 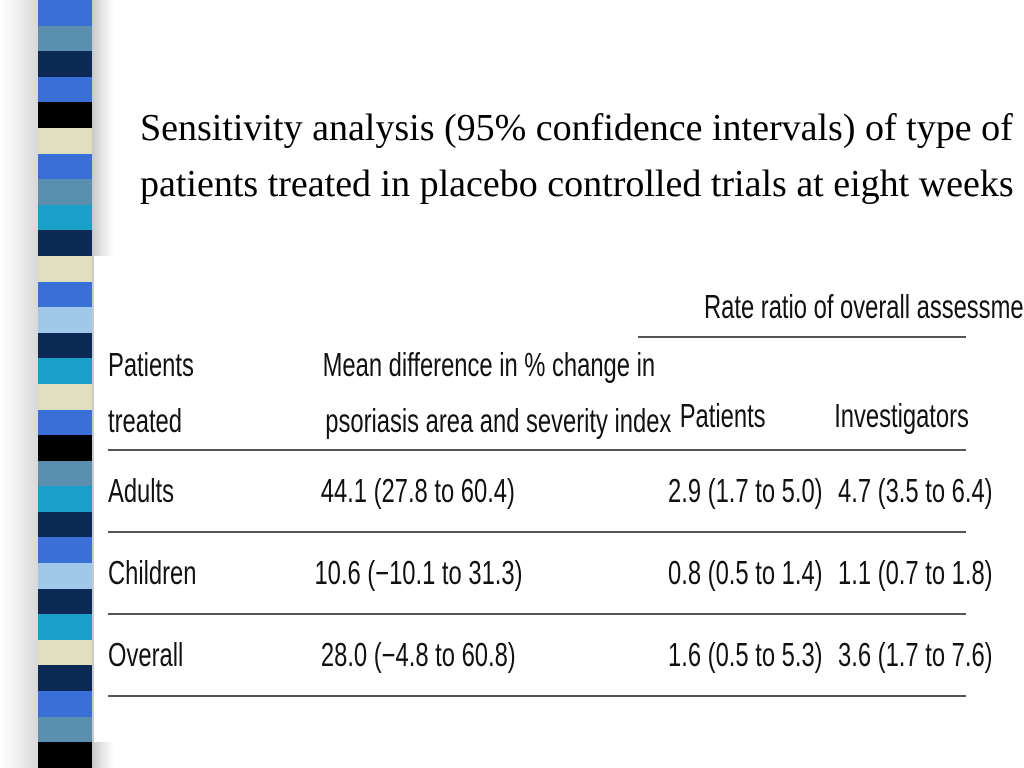 What do you see at coordinates (915, 572) in the screenshot?
I see `investigators-value: 1.1 (0.7 to 1.8)` at bounding box center [915, 572].